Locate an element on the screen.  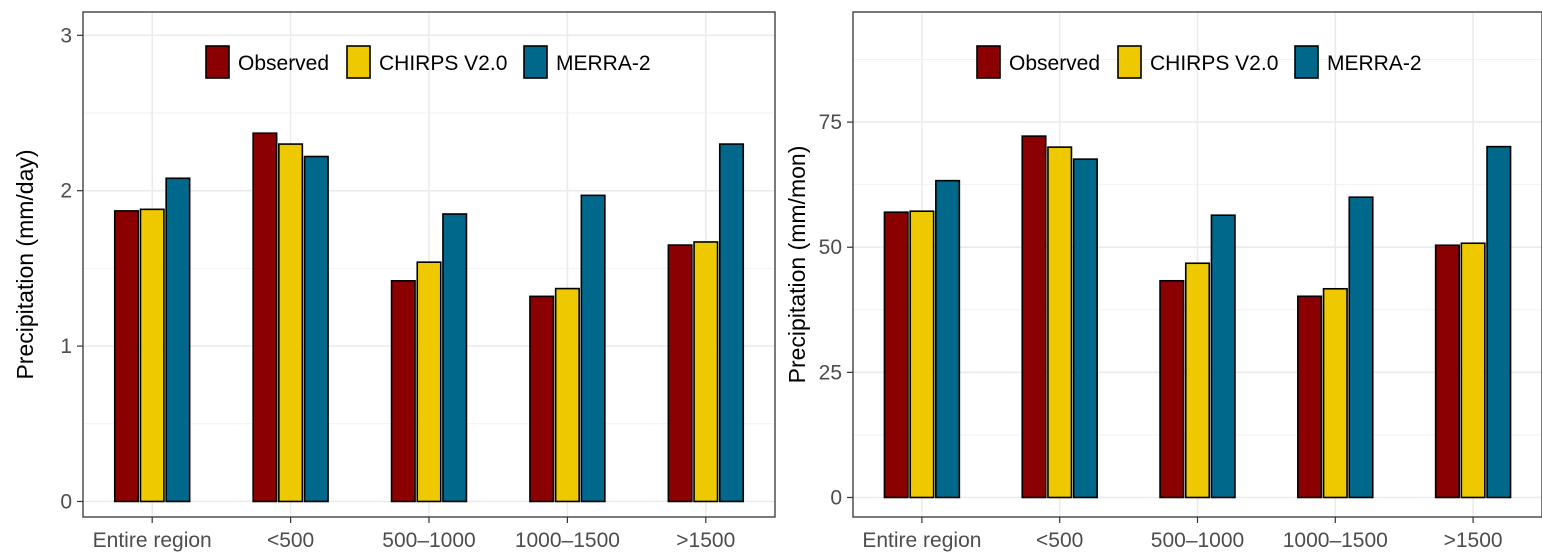
y-tick-label: 50 is located at coordinates (830, 247).